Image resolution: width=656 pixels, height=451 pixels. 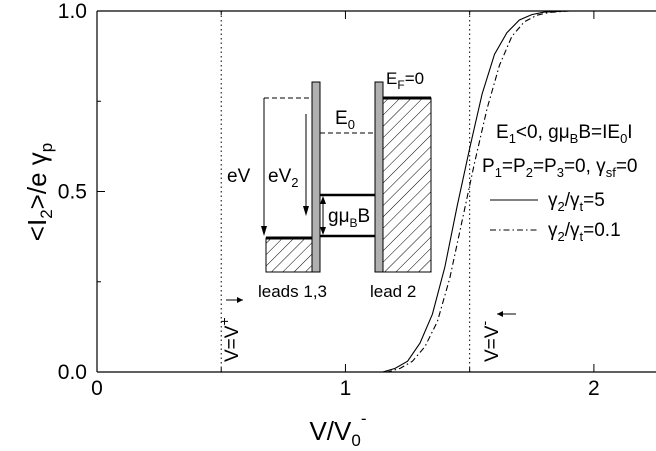 What do you see at coordinates (283, 178) in the screenshot?
I see `ev2-label: eV2` at bounding box center [283, 178].